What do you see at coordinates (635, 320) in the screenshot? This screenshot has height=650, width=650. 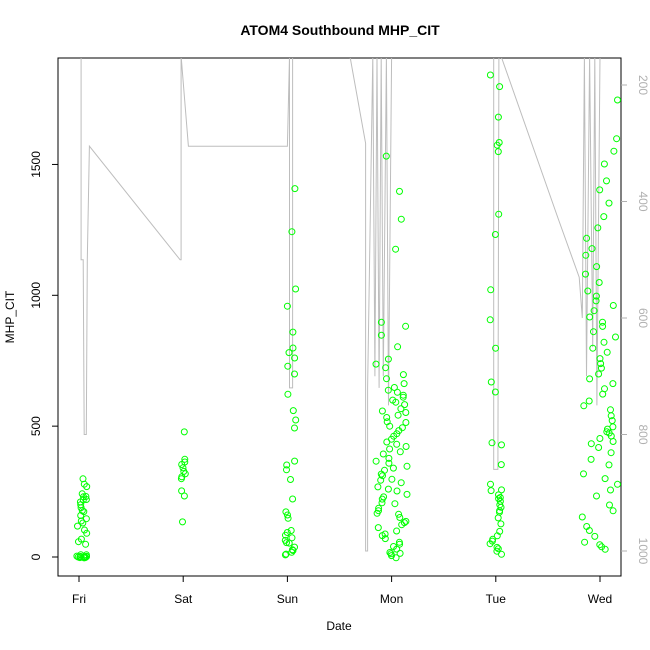 I see `y2-axis: 200 400 600 800 1000` at bounding box center [635, 320].